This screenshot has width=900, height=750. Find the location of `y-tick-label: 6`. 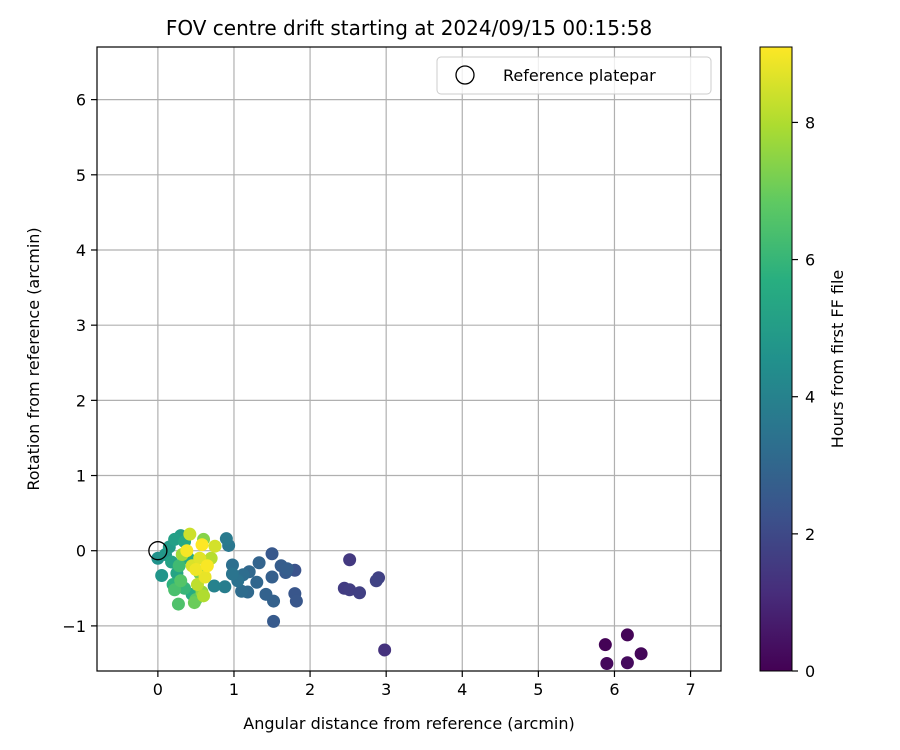

y-tick-label: 6 is located at coordinates (81, 100).